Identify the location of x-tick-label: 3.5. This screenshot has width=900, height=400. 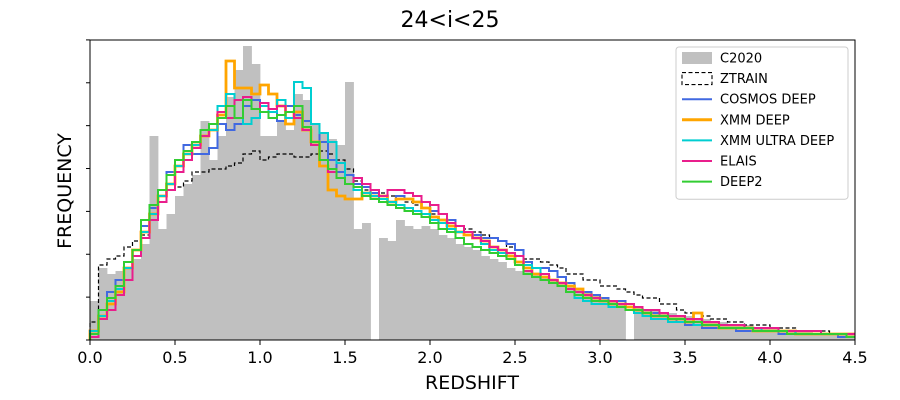
(684, 357).